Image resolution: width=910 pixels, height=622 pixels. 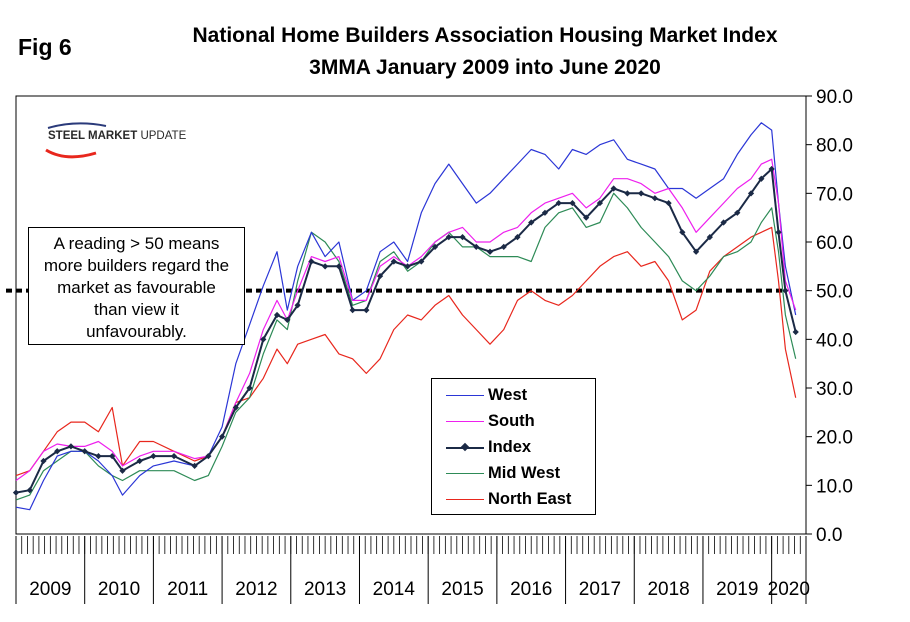 I want to click on legend-item-south: South, so click(x=513, y=422).